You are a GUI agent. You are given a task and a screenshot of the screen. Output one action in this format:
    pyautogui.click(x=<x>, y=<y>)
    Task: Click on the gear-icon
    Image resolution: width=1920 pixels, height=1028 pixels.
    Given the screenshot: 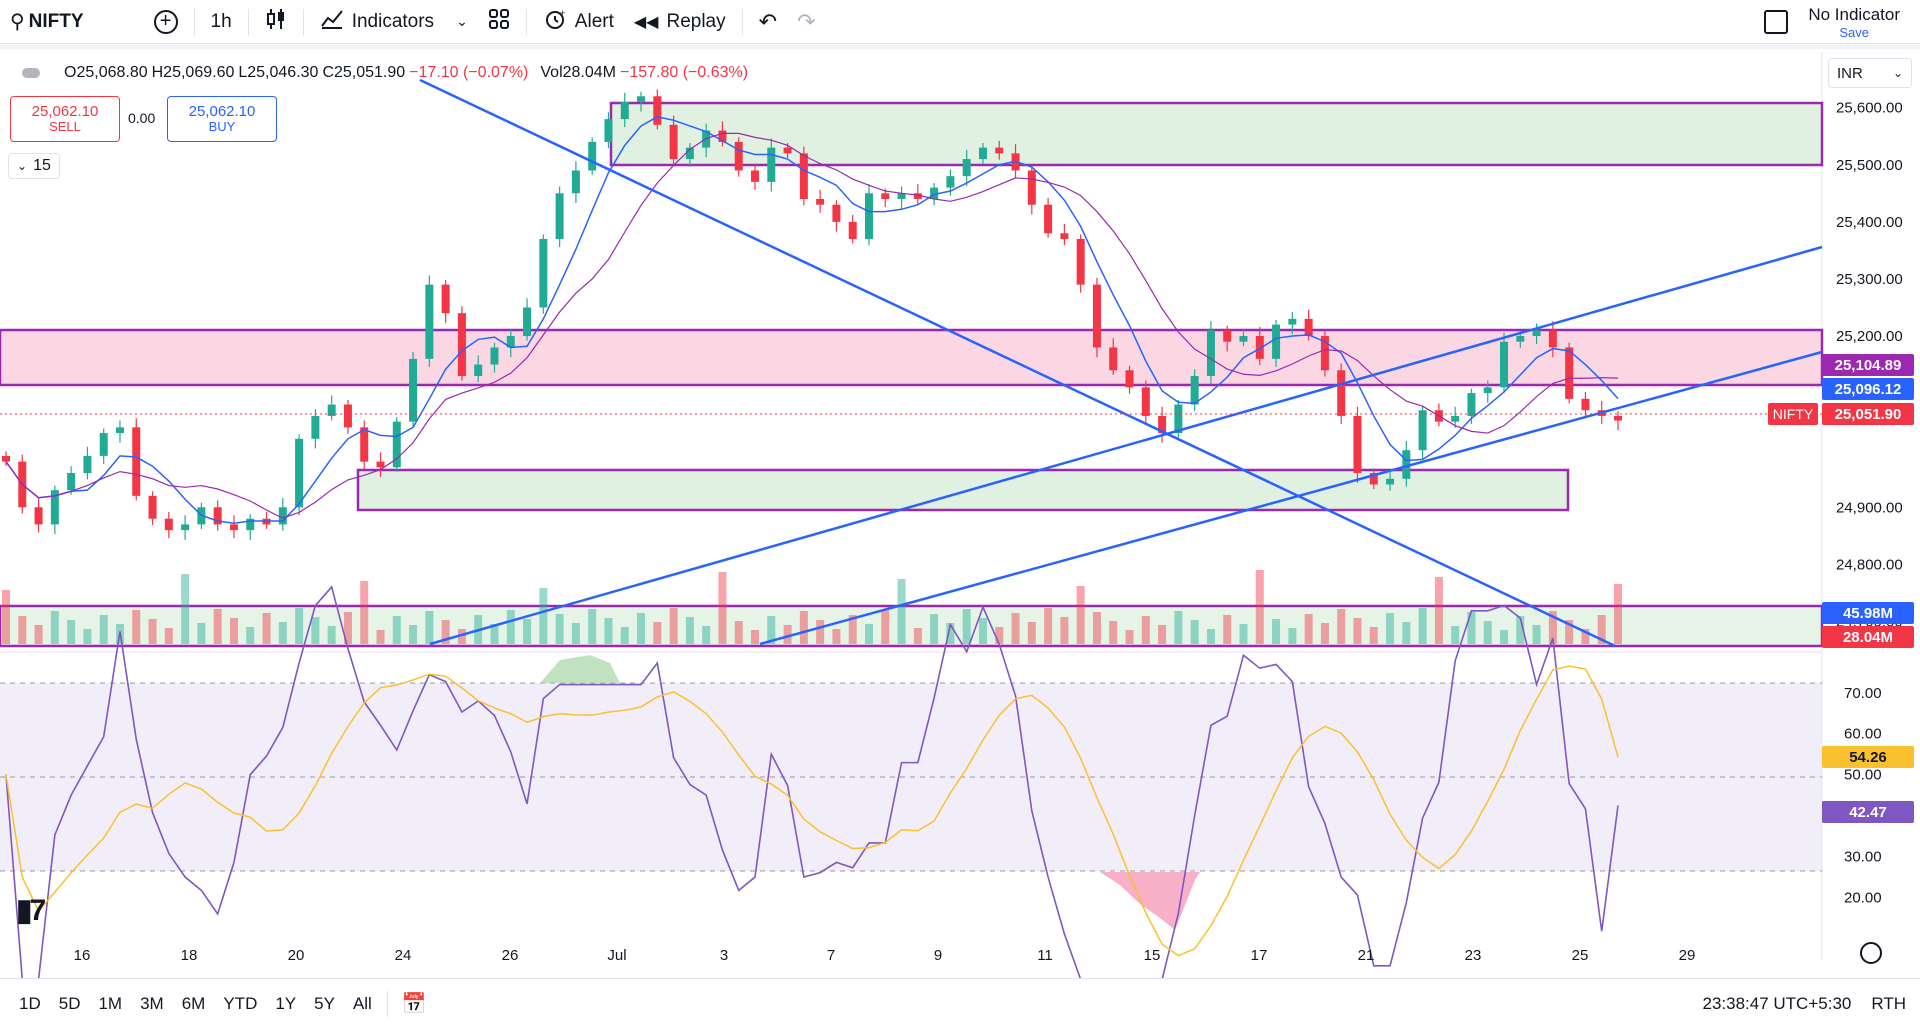 What is the action you would take?
    pyautogui.click(x=1871, y=953)
    